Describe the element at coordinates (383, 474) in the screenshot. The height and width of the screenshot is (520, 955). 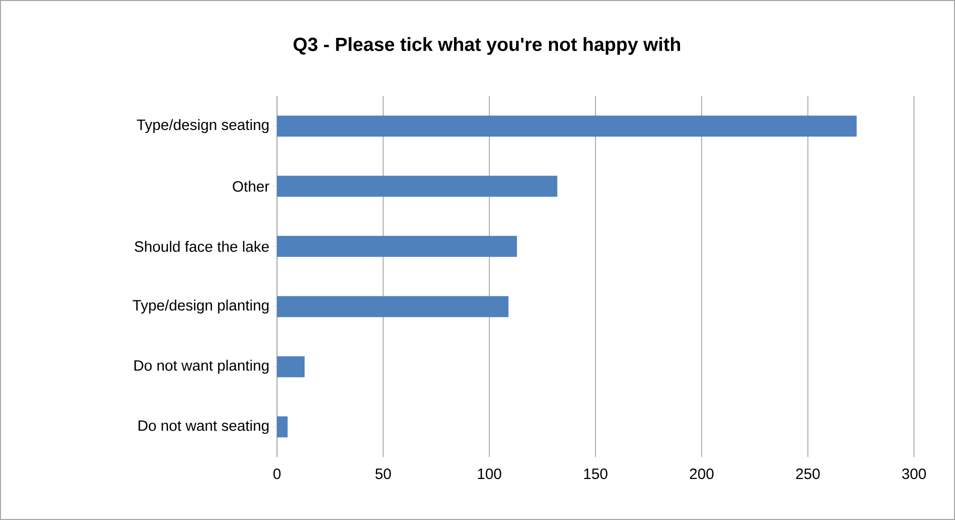
I see `x-tick-label: 50` at that location.